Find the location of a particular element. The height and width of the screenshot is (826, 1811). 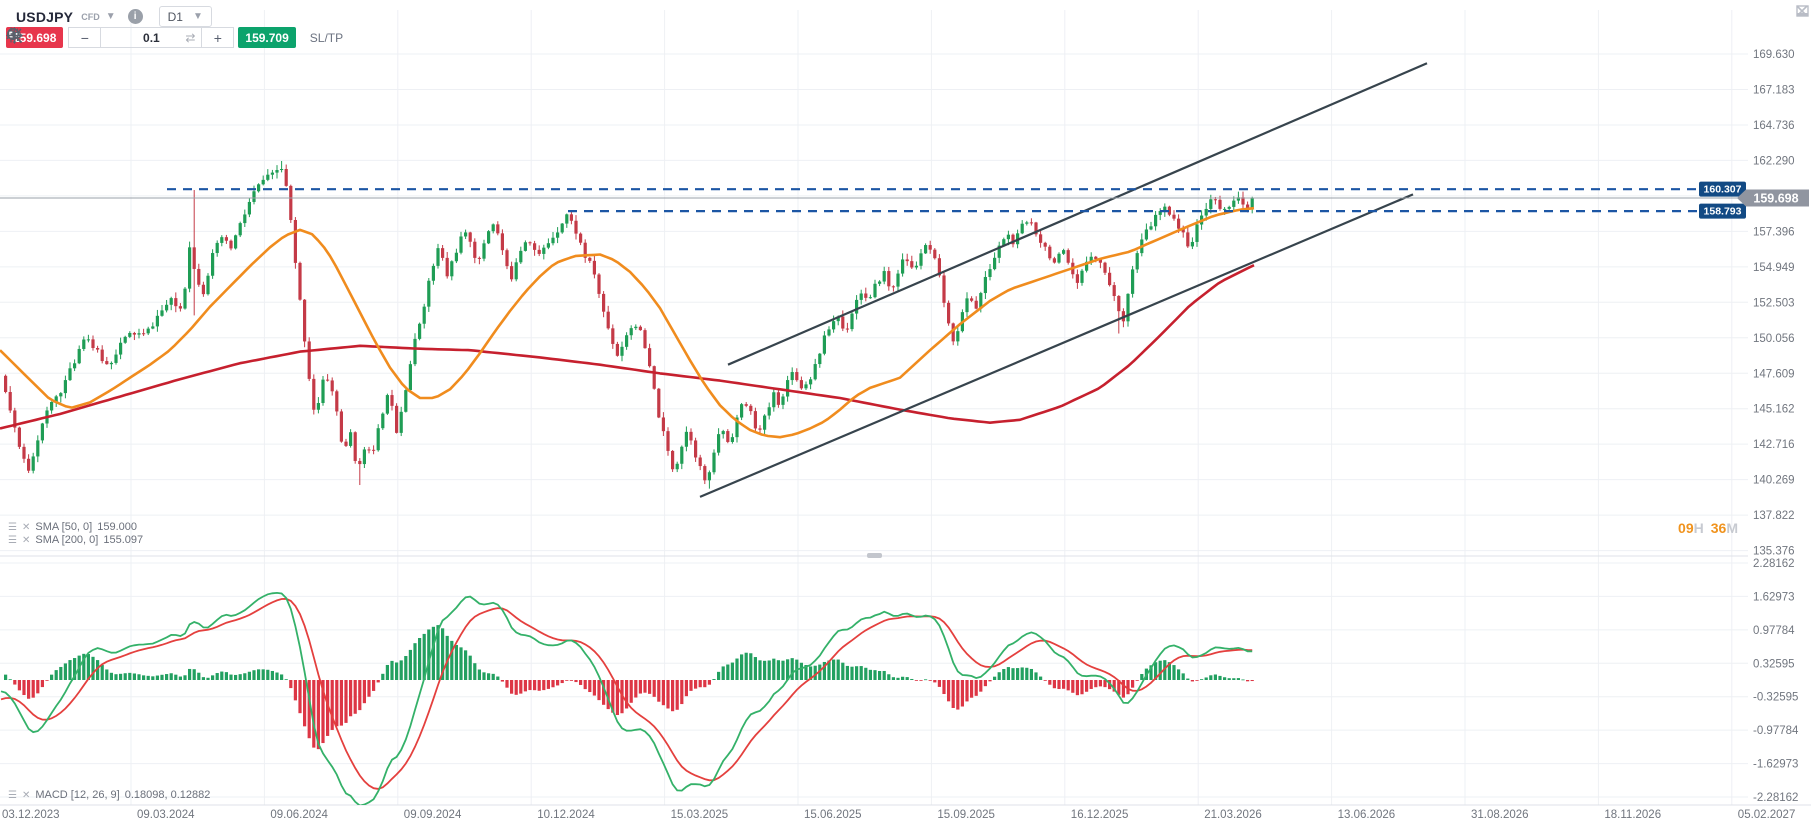

svg-text: 154.949 is located at coordinates (1774, 268).